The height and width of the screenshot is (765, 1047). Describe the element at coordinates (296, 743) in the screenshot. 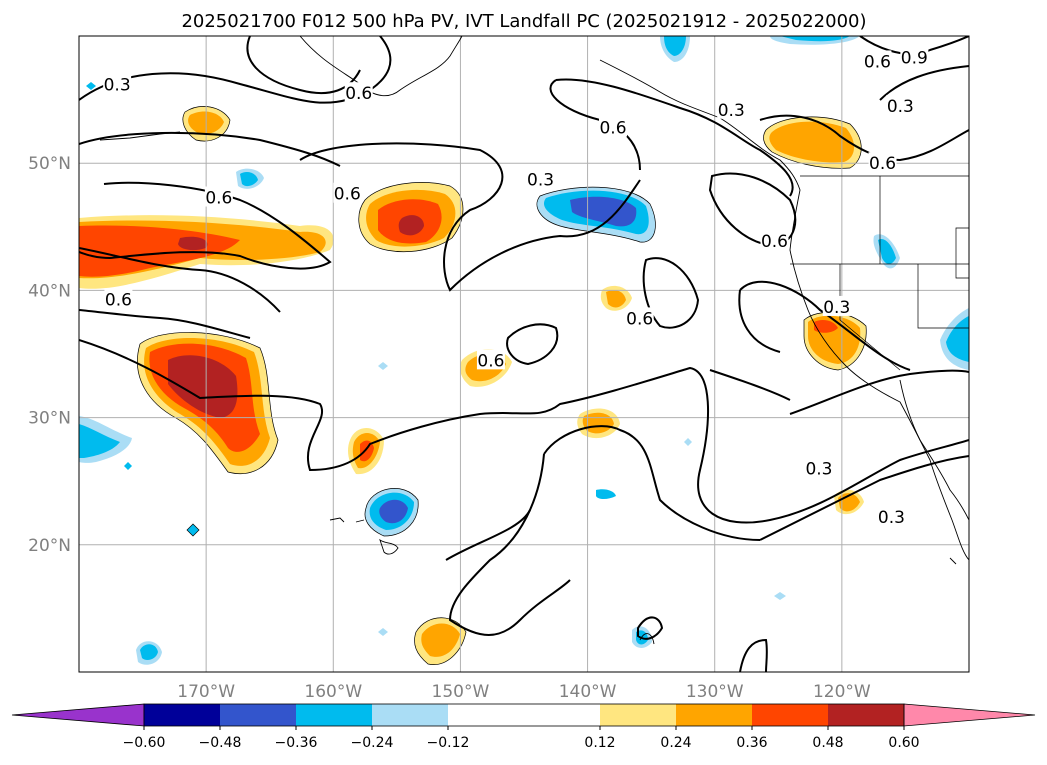

I see `colorbar-tick-label: −0.36` at that location.